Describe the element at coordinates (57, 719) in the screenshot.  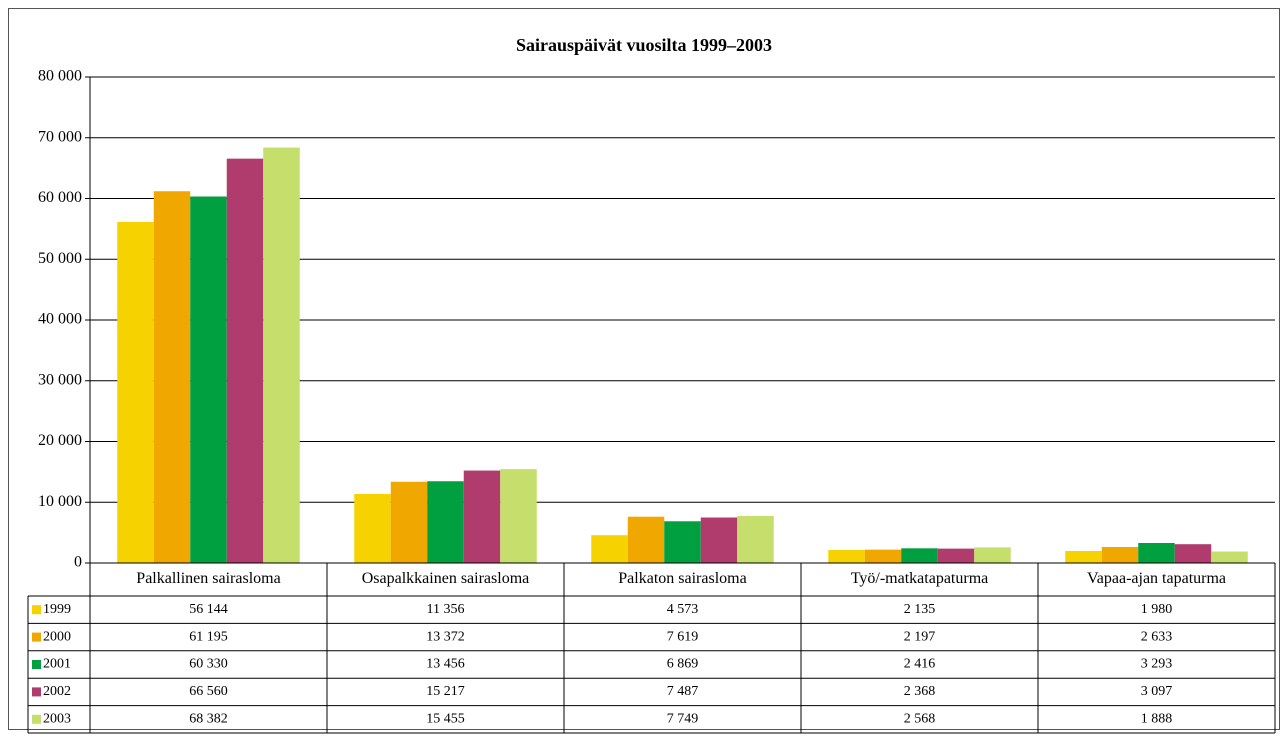
I see `legend-label: 2003` at that location.